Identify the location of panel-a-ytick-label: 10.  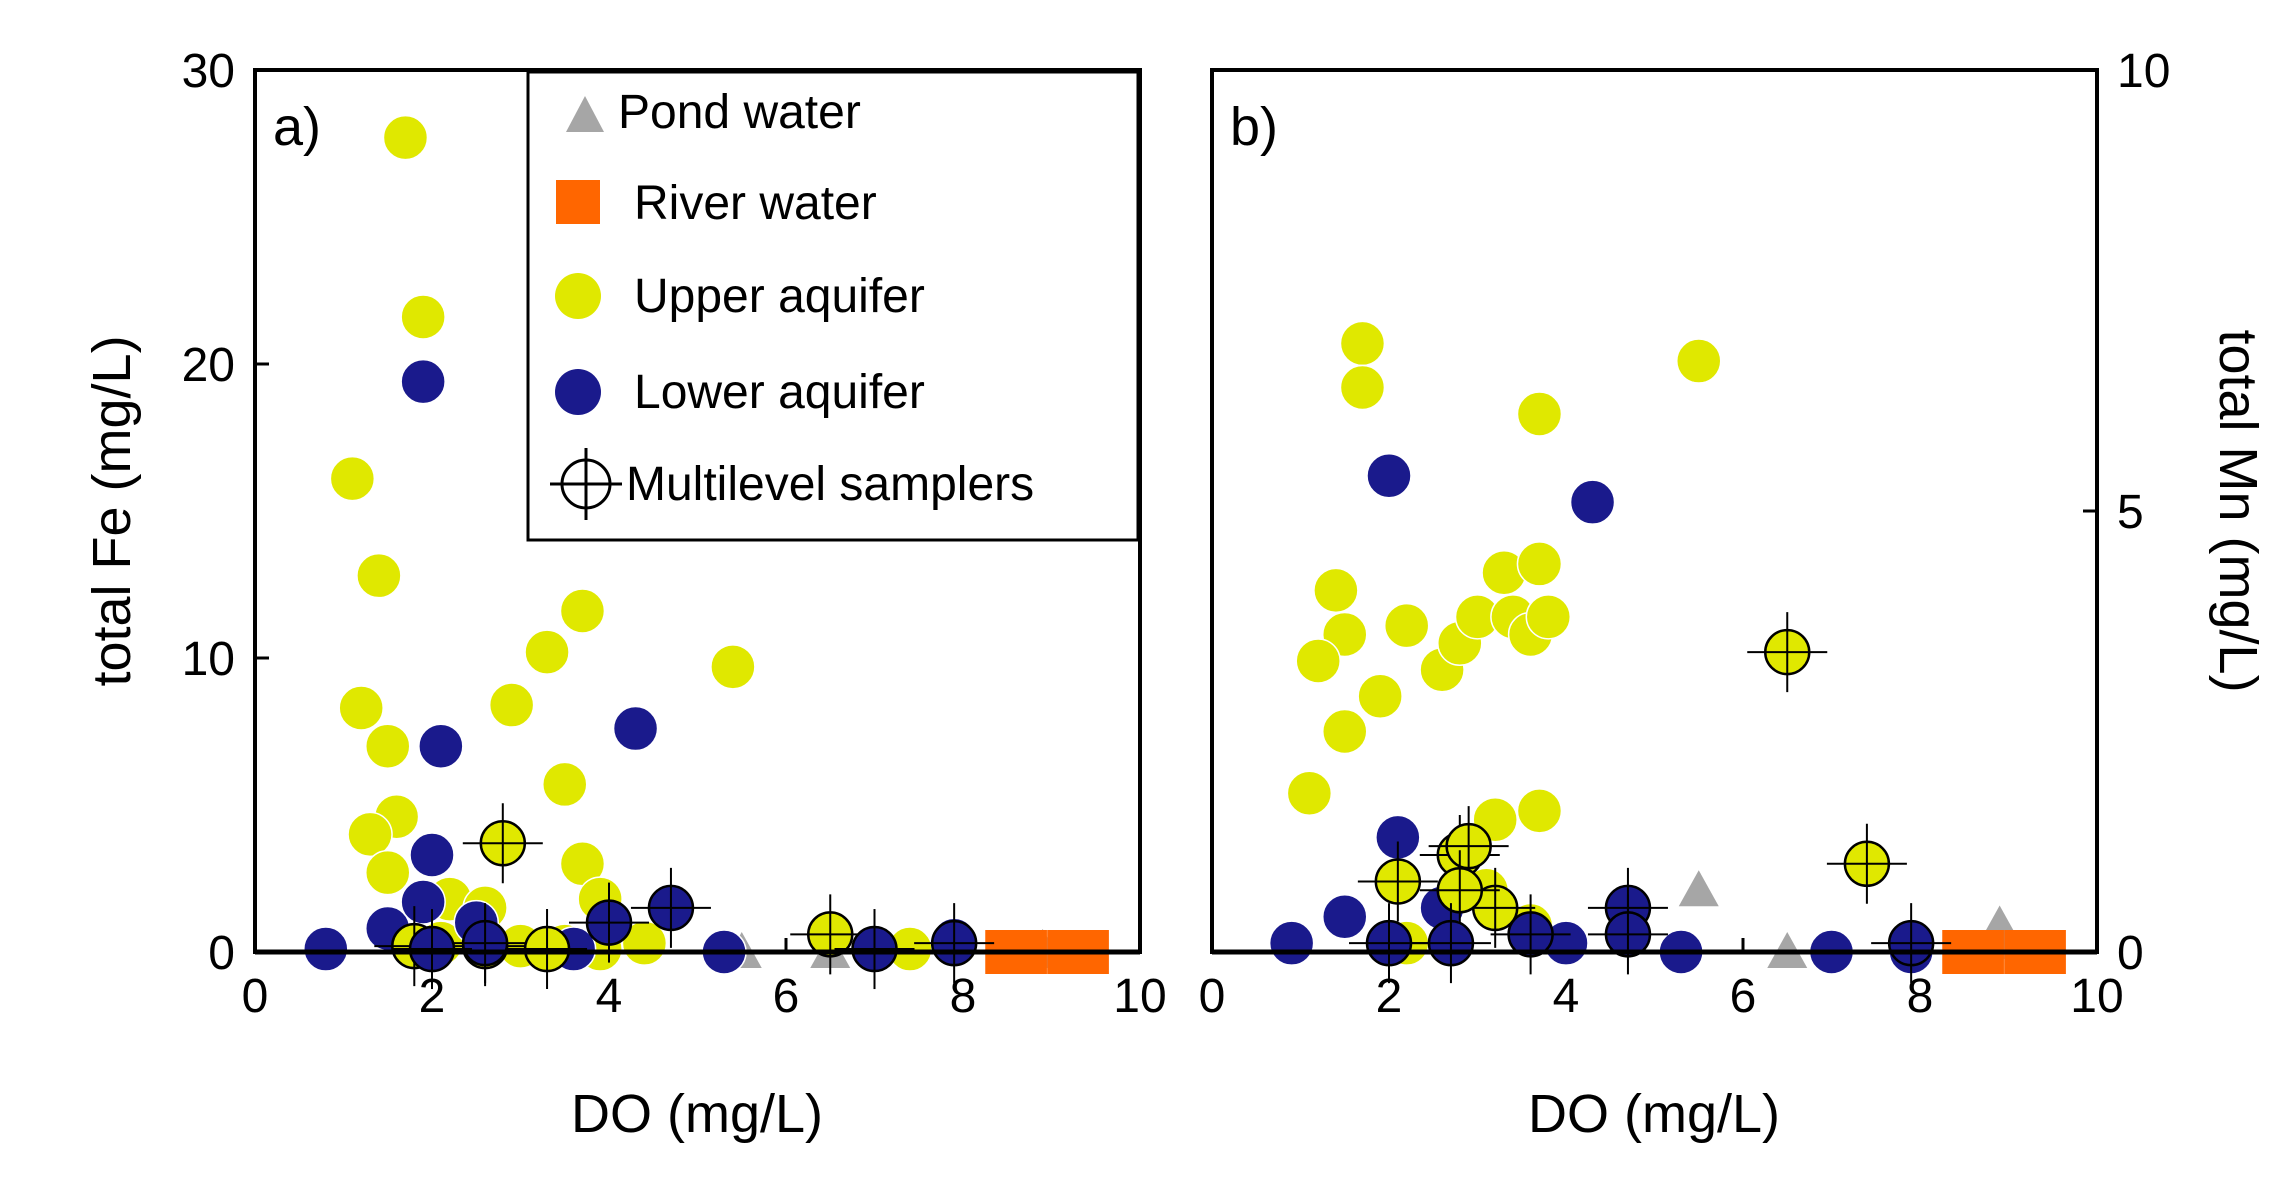
(208, 659).